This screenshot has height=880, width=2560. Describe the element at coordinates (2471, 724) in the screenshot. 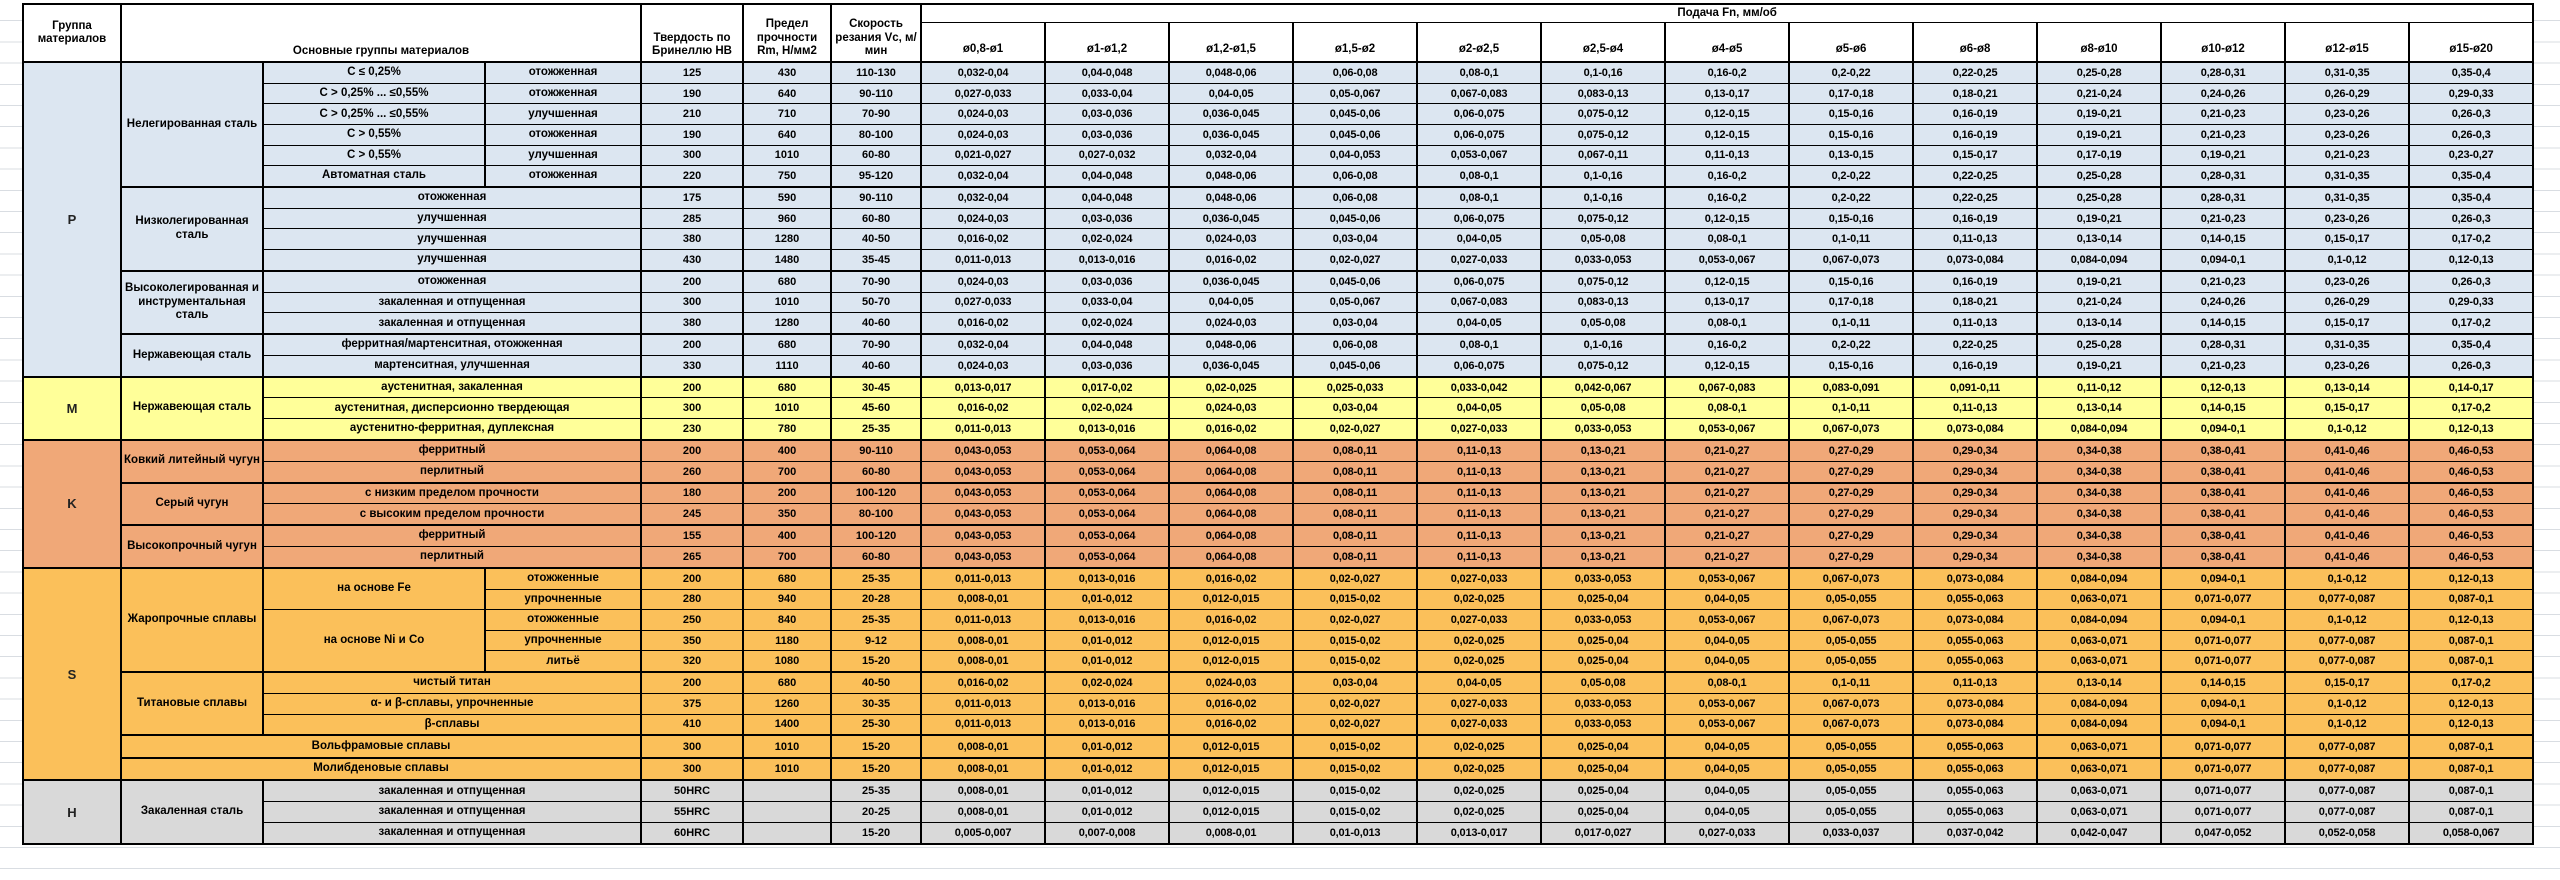

I see `feed-value-cell: 0,12-0,13` at that location.